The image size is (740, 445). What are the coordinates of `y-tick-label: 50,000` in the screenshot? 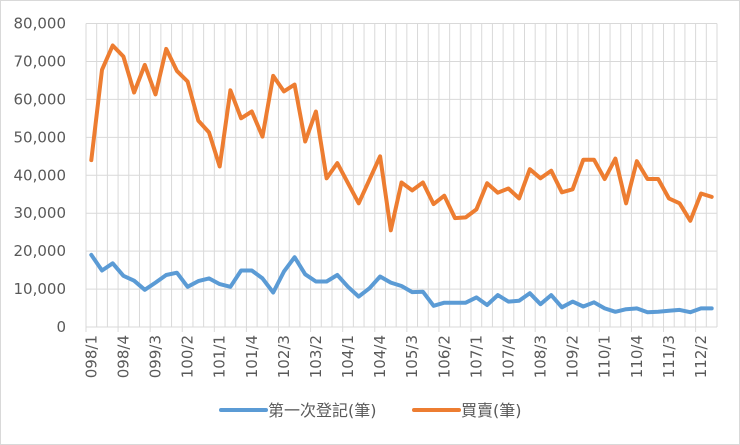 It's located at (40, 137).